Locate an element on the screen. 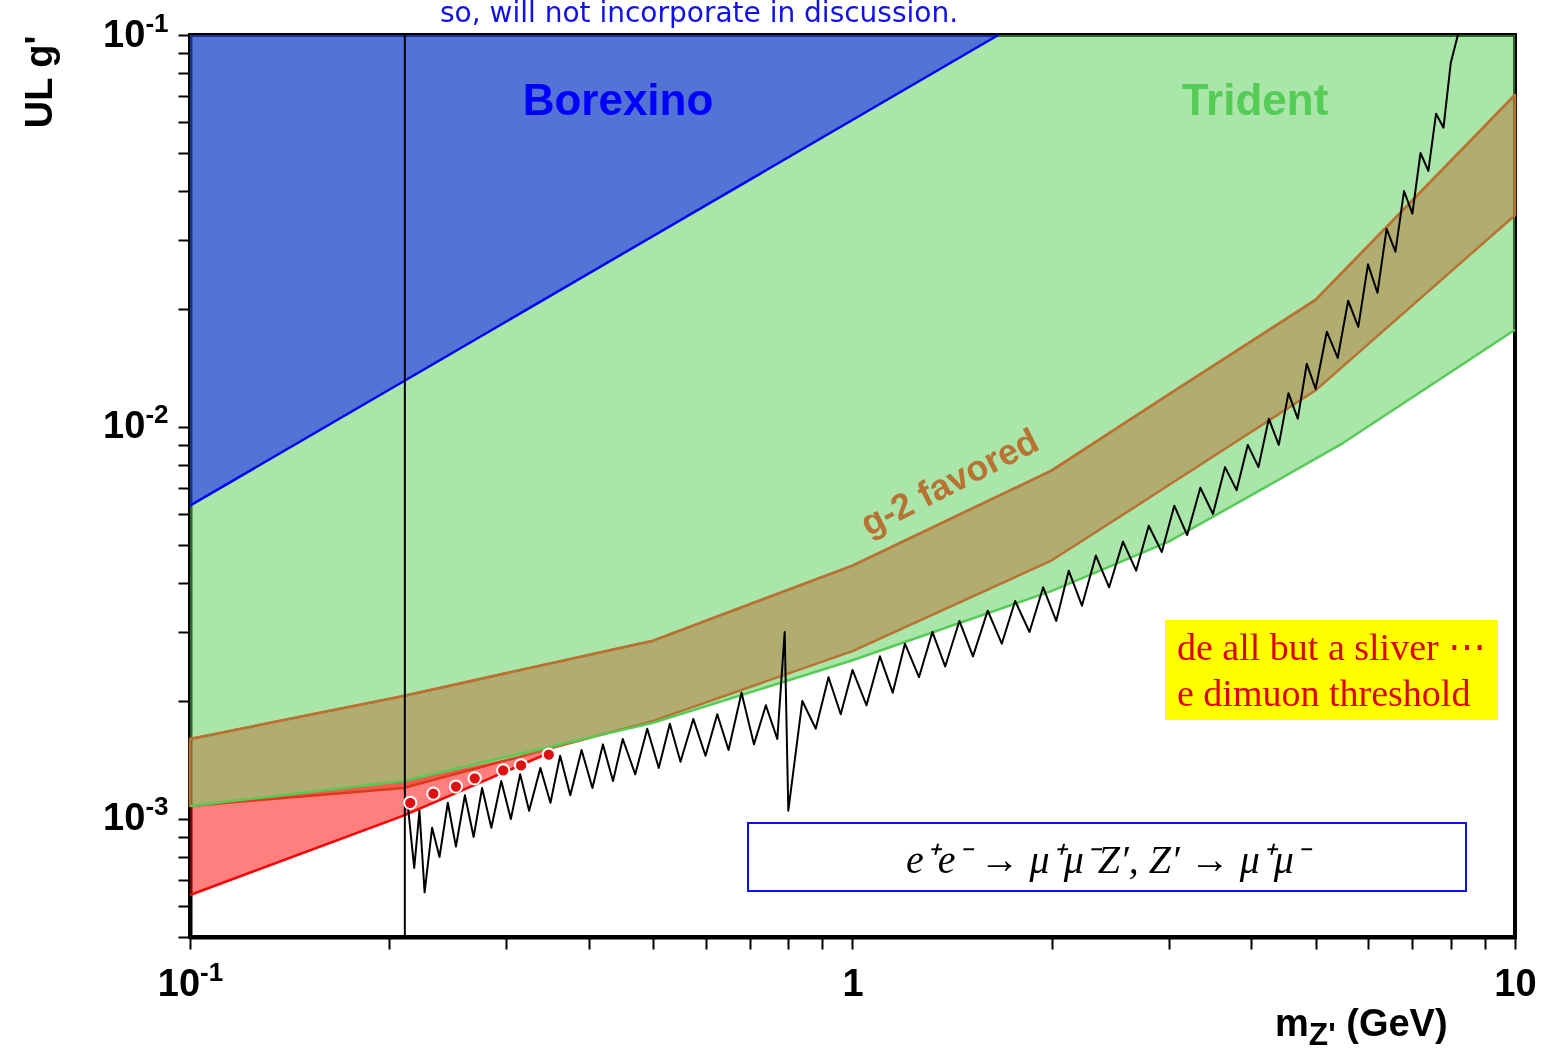  x-tick-label: 10$^{-1}$ is located at coordinates (190, 980).